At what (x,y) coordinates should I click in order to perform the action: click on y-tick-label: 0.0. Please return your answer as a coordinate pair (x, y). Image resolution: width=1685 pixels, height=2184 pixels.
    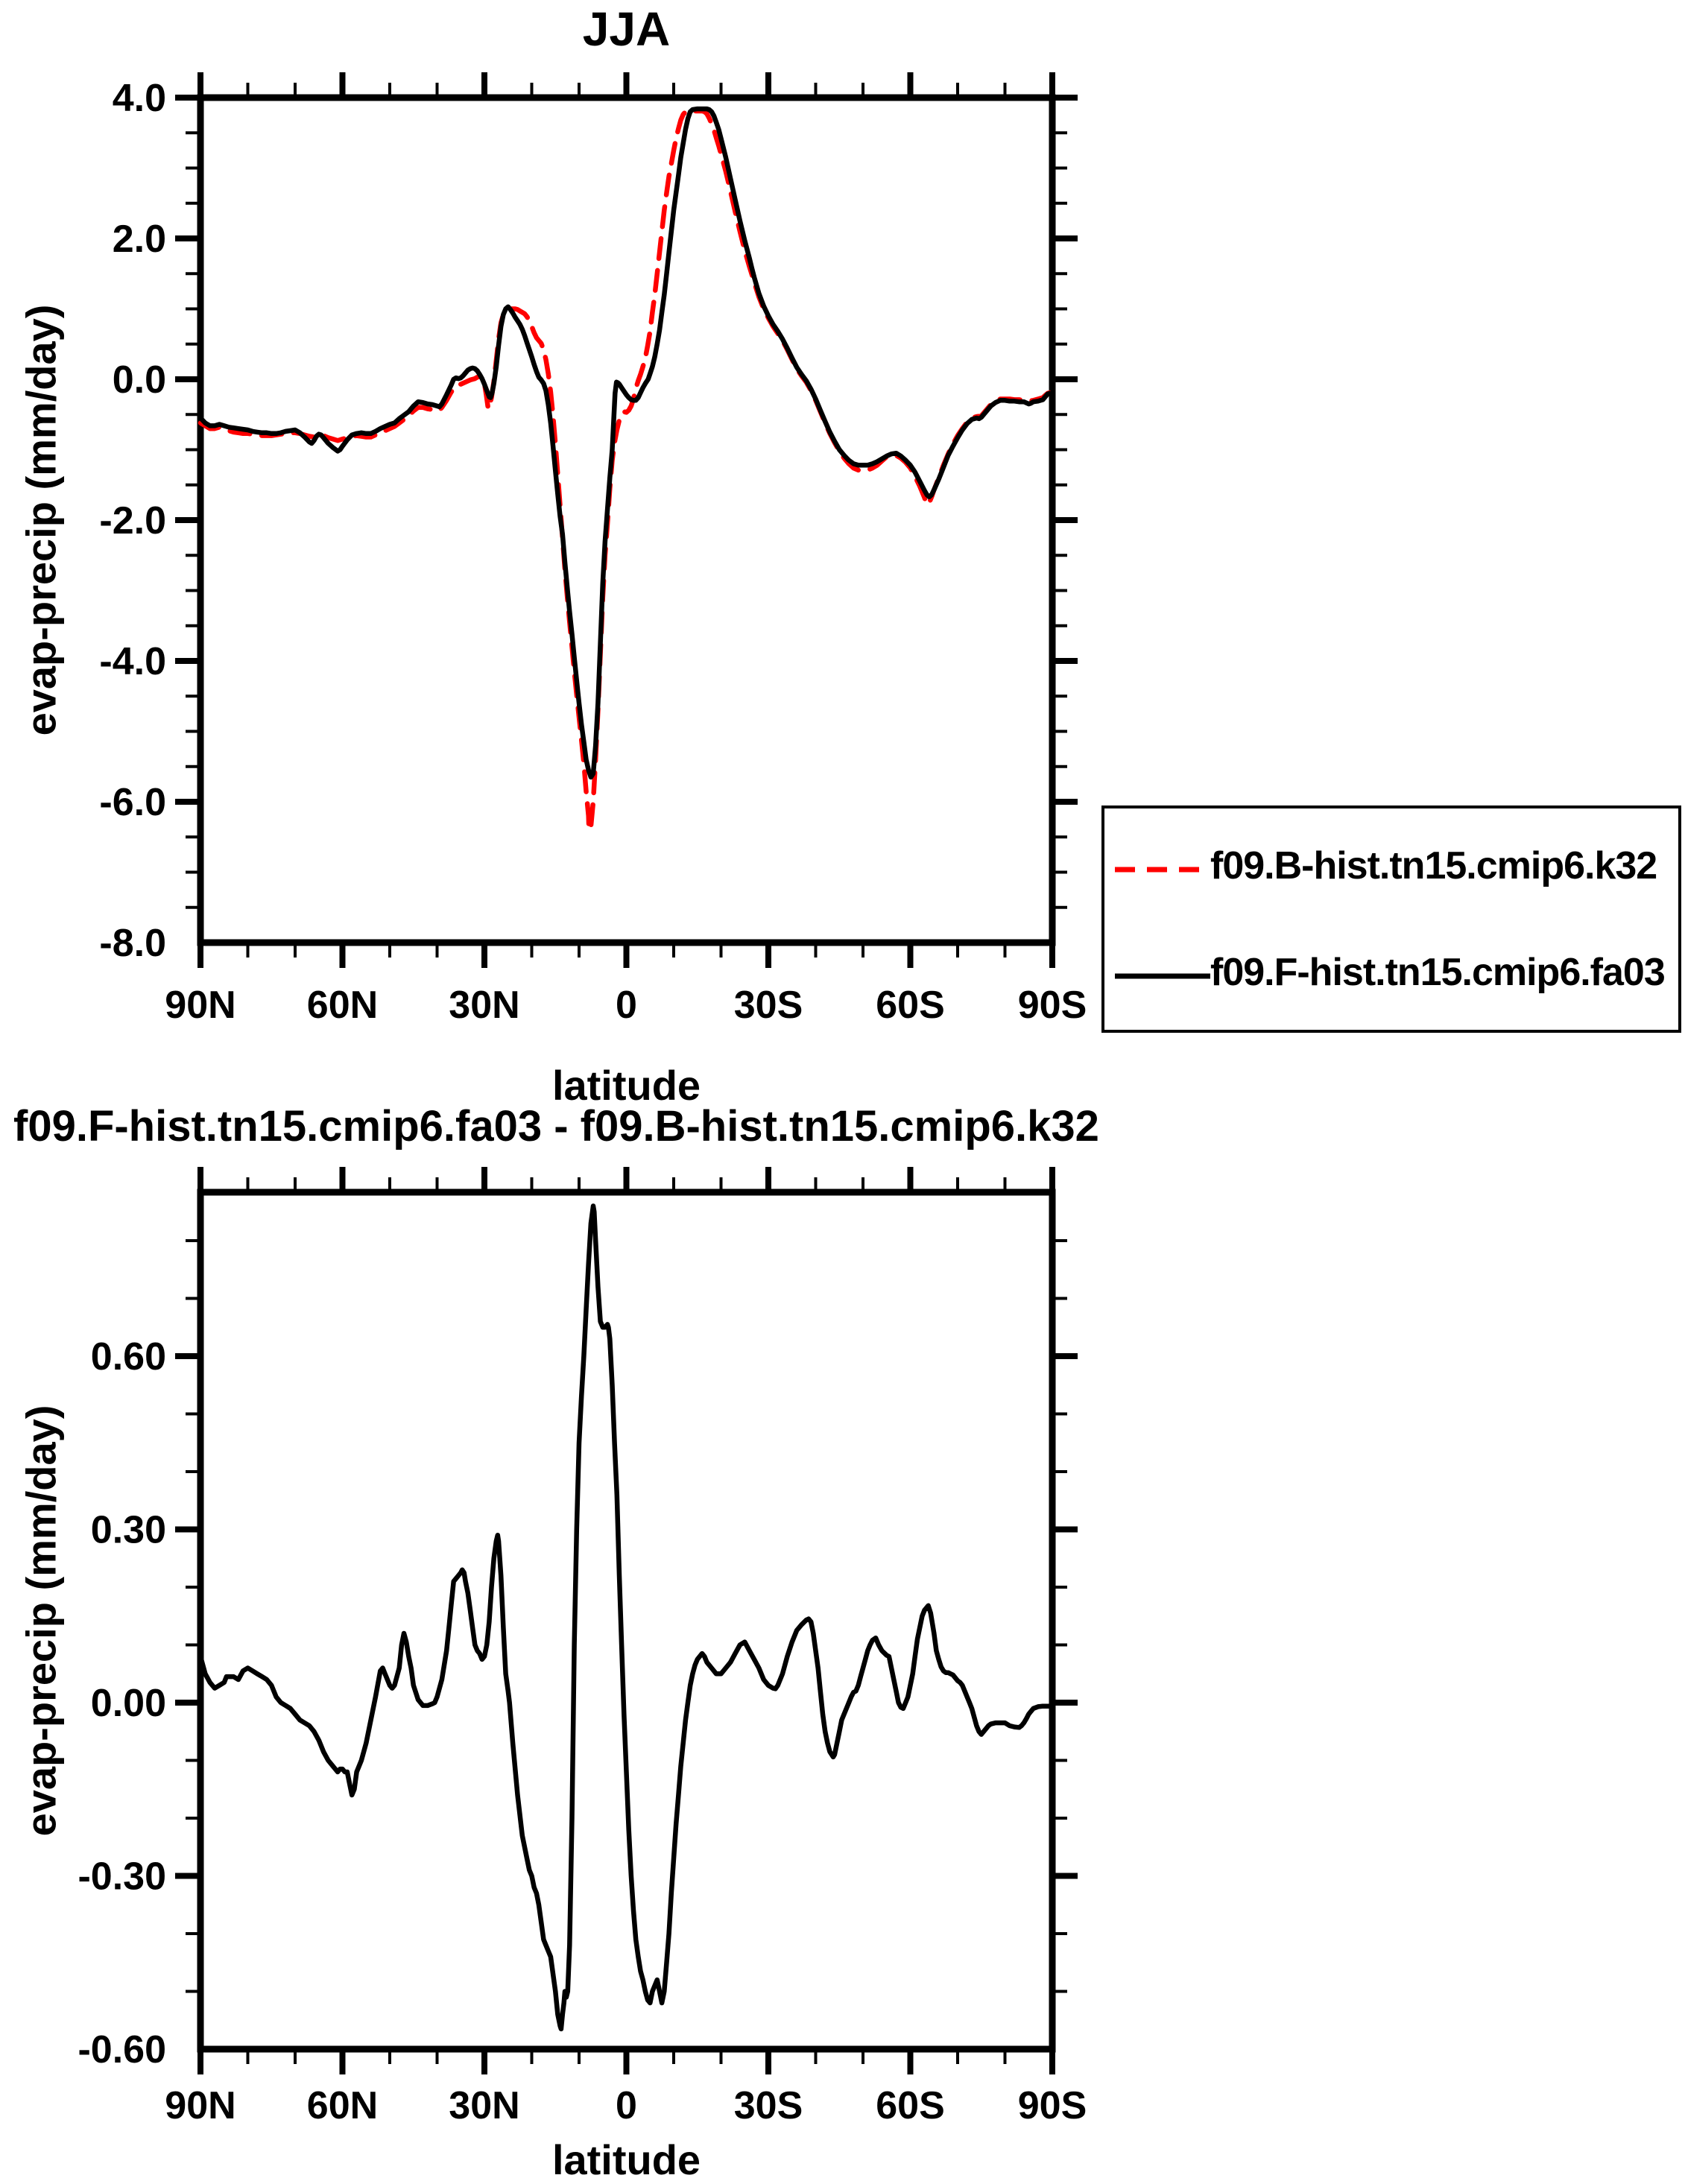
    Looking at the image, I should click on (139, 380).